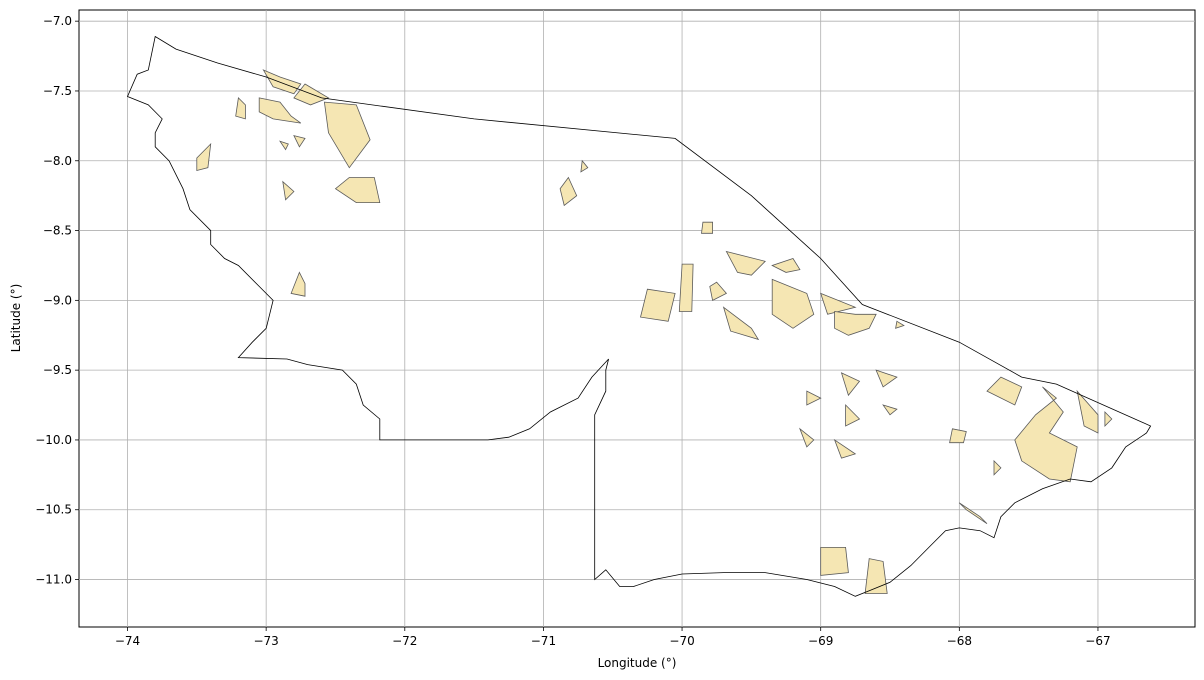  What do you see at coordinates (404, 641) in the screenshot?
I see `x-tick-label: −72` at bounding box center [404, 641].